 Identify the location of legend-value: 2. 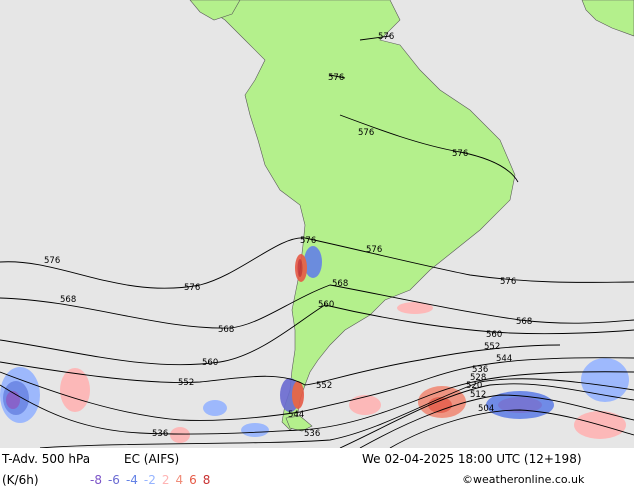
(165, 480).